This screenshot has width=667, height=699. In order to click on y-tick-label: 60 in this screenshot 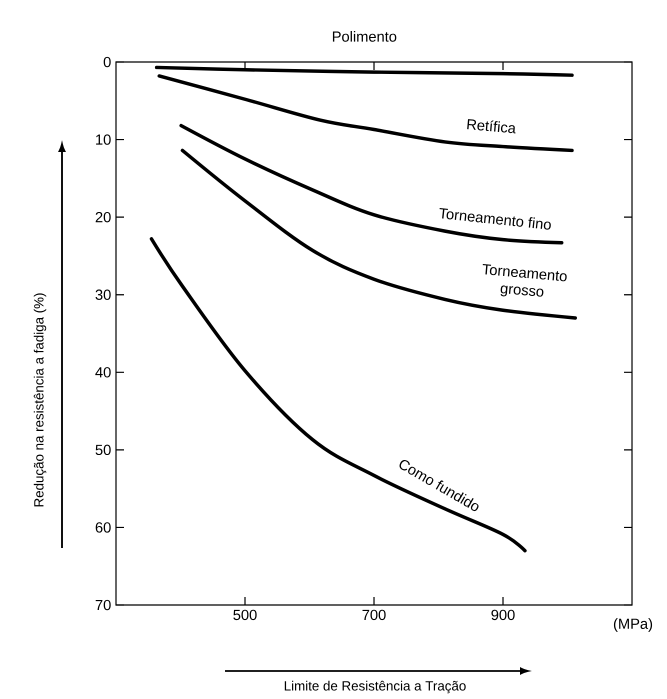, I will do `click(103, 527)`.